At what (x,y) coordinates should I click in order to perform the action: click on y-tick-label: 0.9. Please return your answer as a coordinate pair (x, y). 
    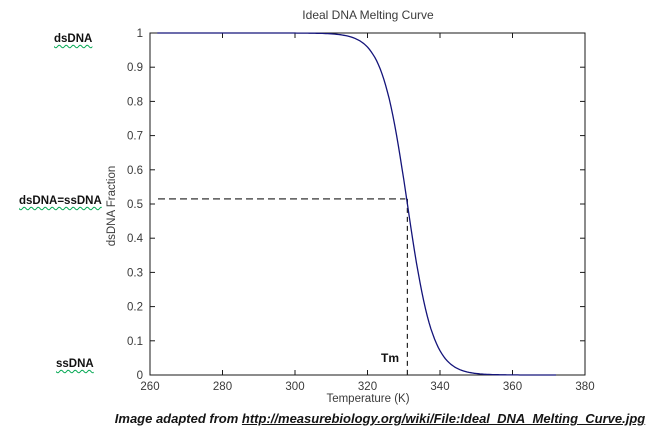
    Looking at the image, I should click on (135, 68).